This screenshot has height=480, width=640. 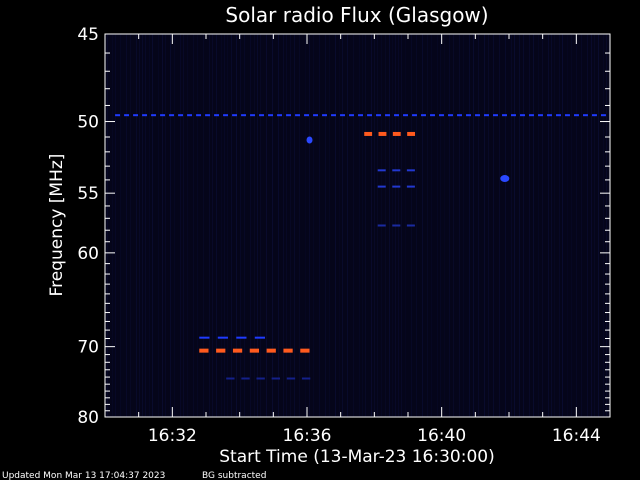 I want to click on y-tick-label: 70, so click(x=88, y=348).